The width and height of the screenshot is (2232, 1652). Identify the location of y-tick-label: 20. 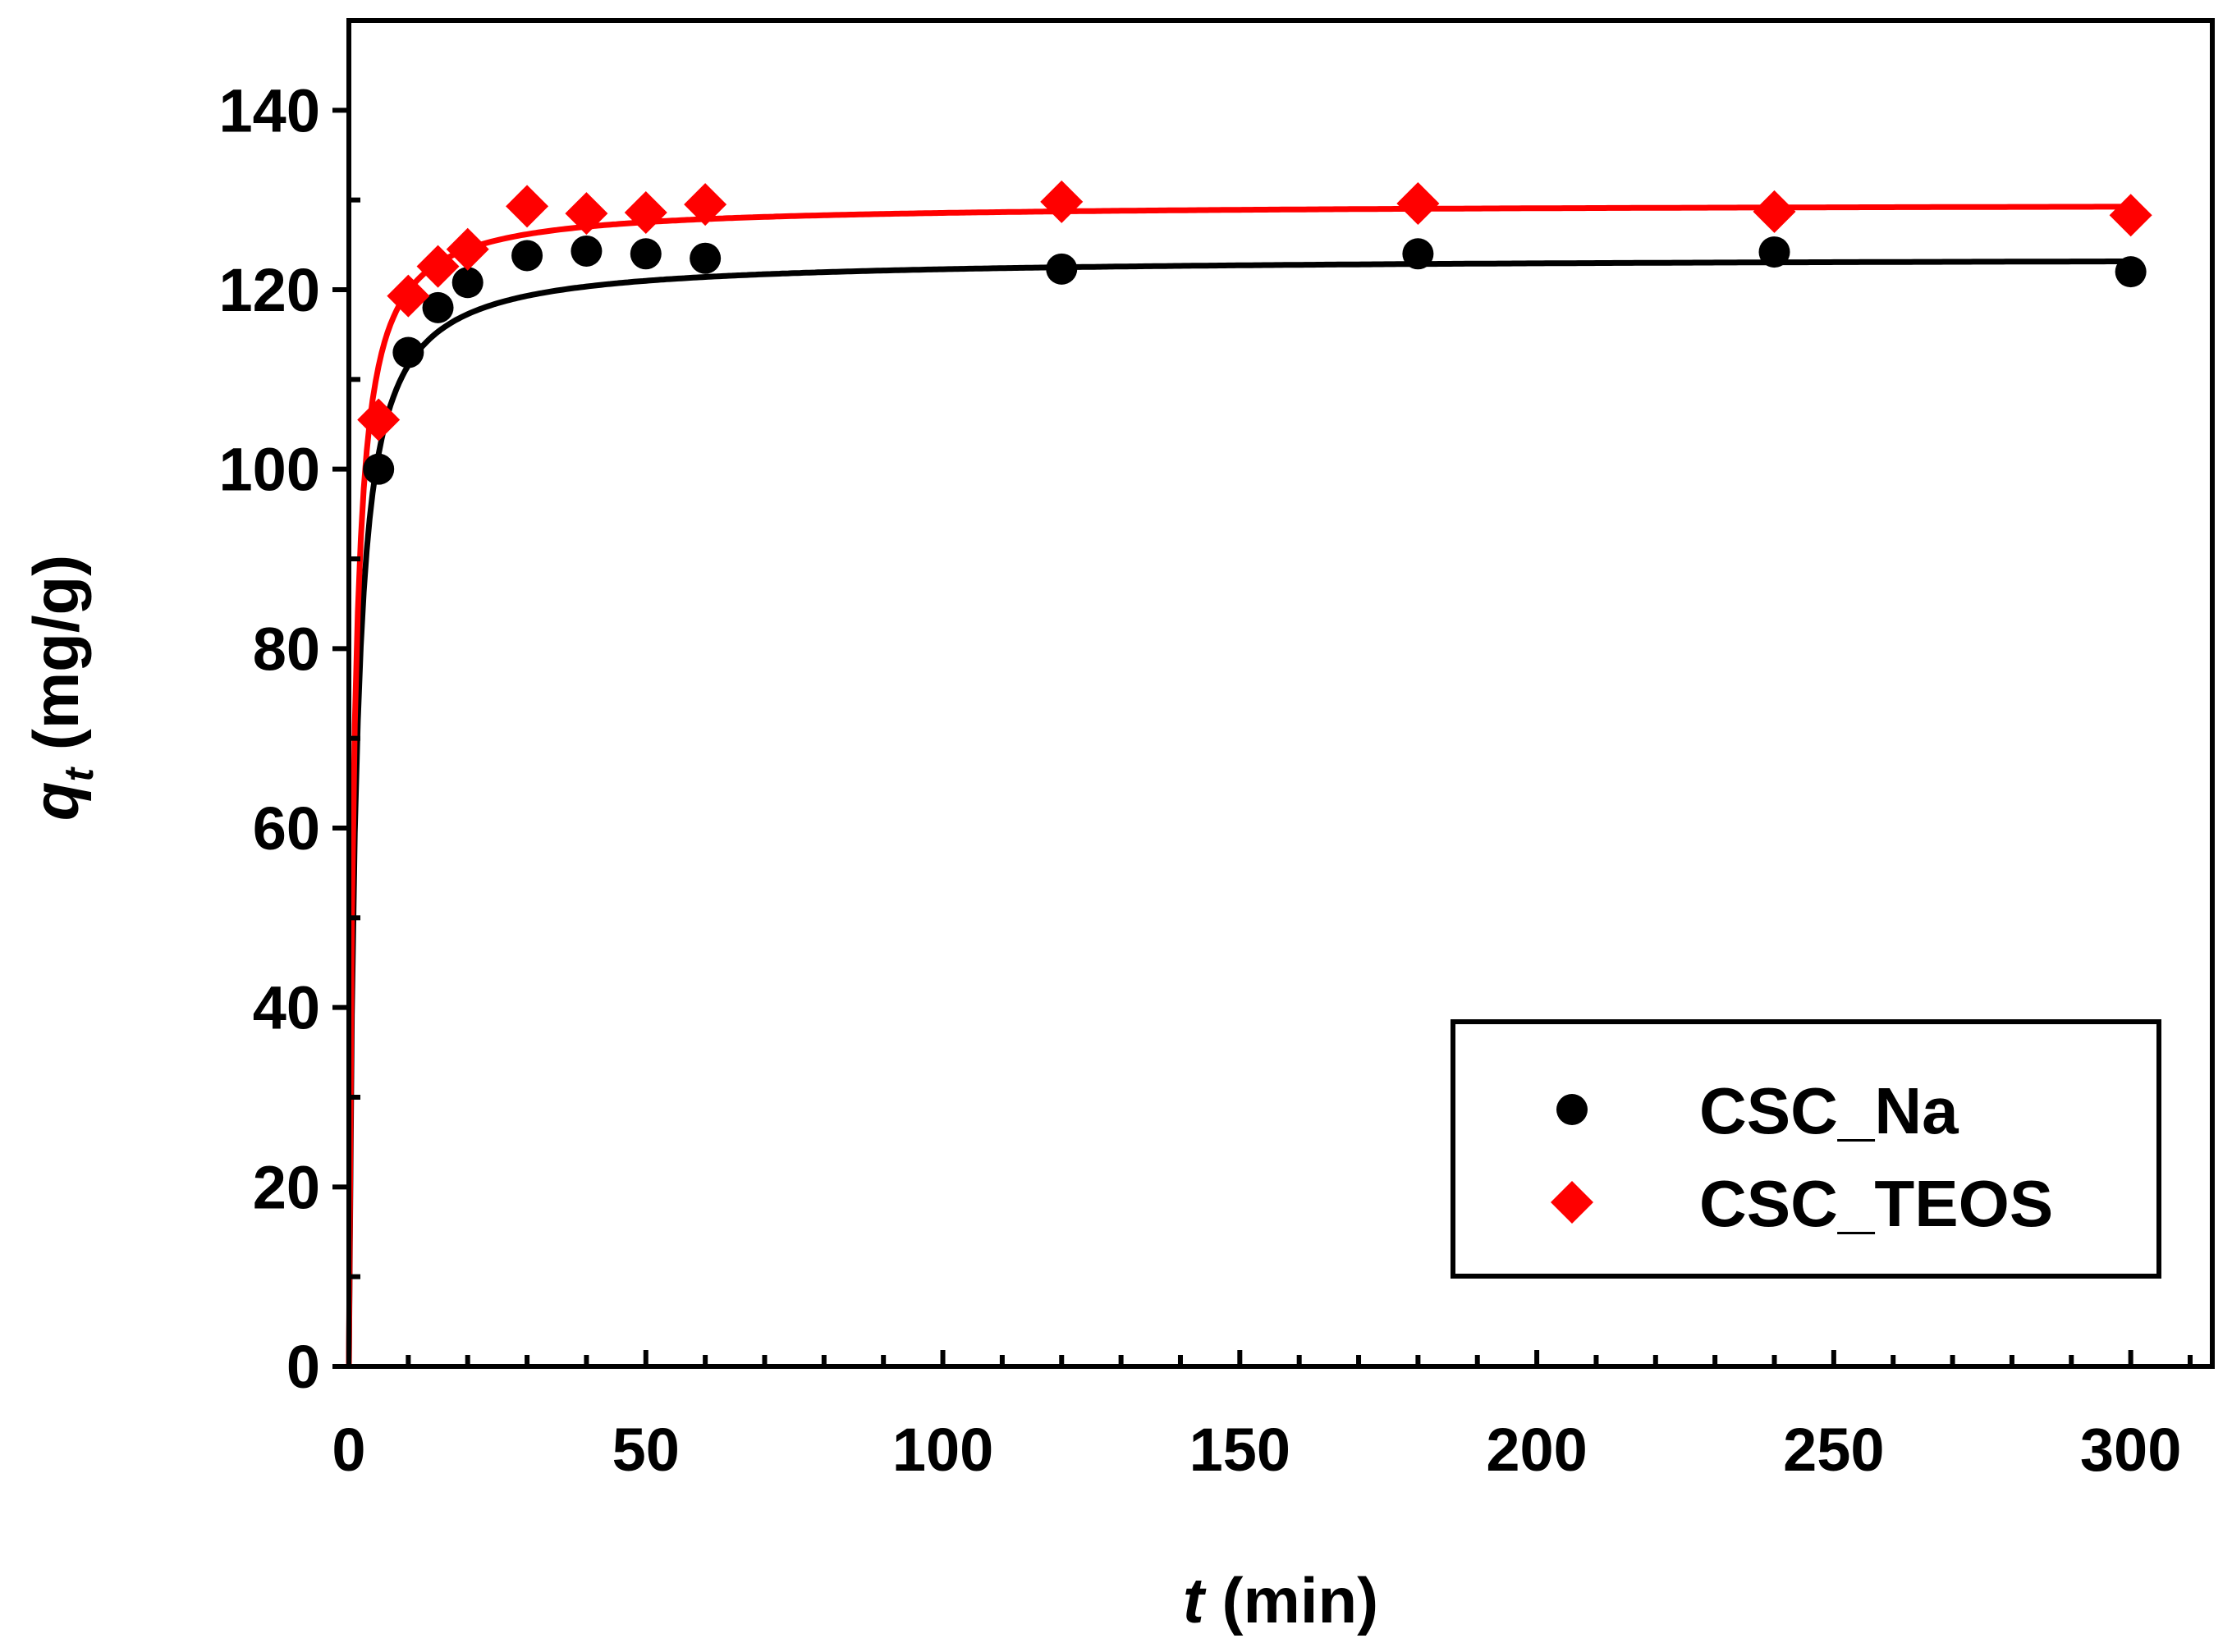
(286, 1187).